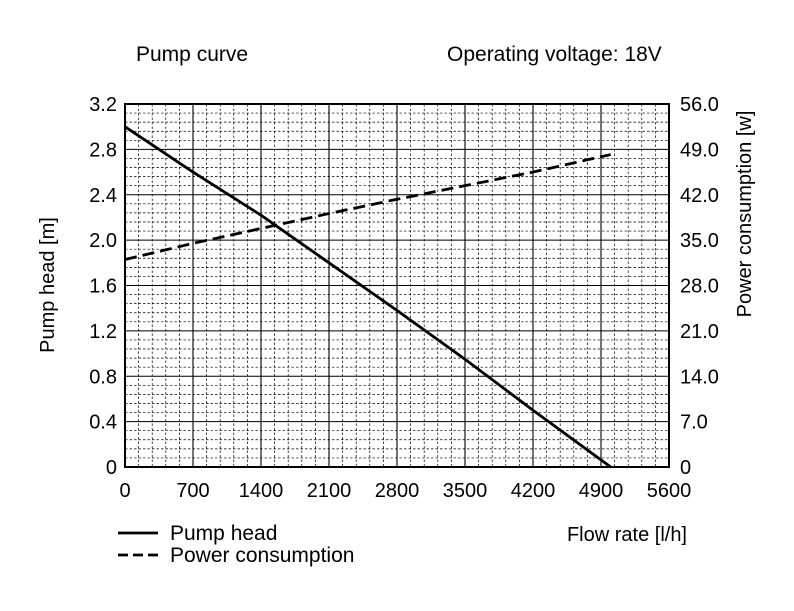 This screenshot has height=611, width=794. Describe the element at coordinates (699, 241) in the screenshot. I see `y-right-tick-label: 35.0` at that location.